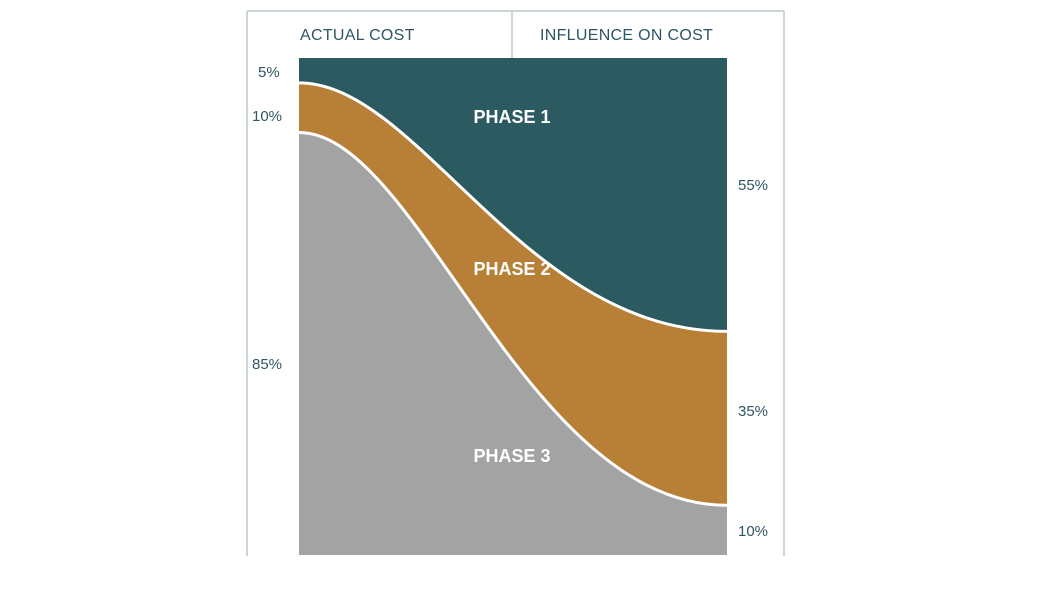  I want to click on header-actual-cost: ACTUAL COST, so click(357, 35).